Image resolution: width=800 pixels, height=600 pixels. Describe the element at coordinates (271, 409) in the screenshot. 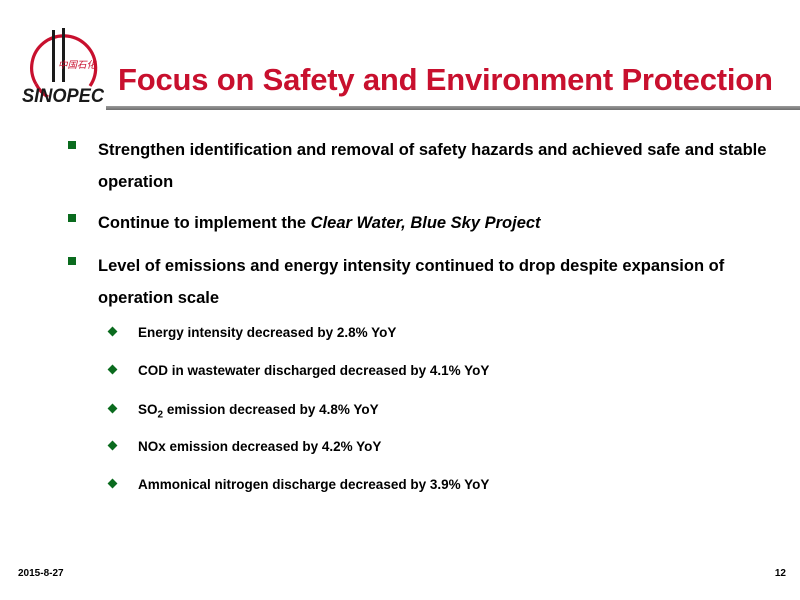

I see `sub-bullet-text-suffix: emission decreased by 4.8% YoY` at that location.